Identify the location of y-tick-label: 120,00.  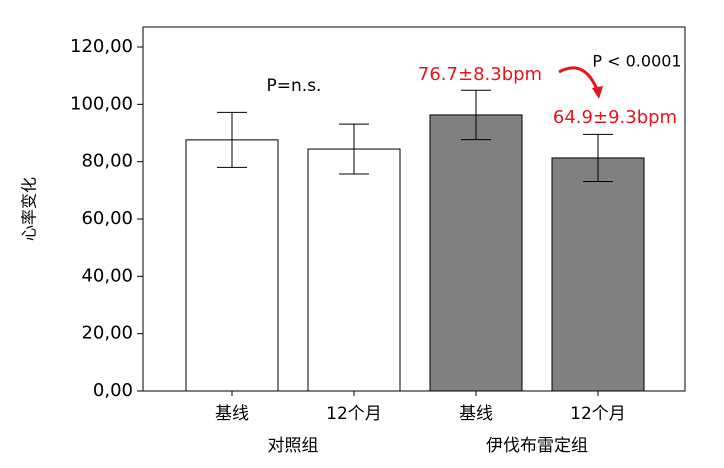
(101, 46).